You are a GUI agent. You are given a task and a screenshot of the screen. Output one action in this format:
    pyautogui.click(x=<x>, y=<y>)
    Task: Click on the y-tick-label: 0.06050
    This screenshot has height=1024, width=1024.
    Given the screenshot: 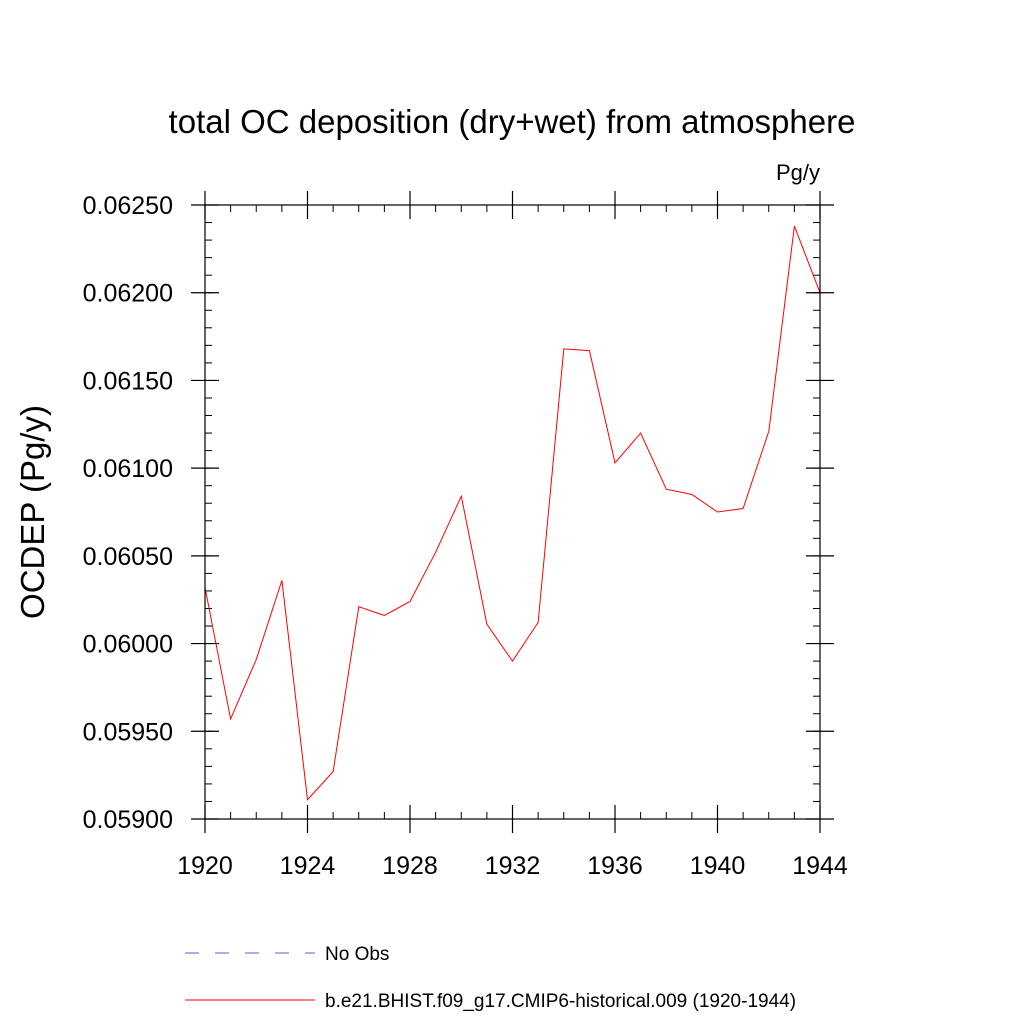 What is the action you would take?
    pyautogui.click(x=128, y=557)
    